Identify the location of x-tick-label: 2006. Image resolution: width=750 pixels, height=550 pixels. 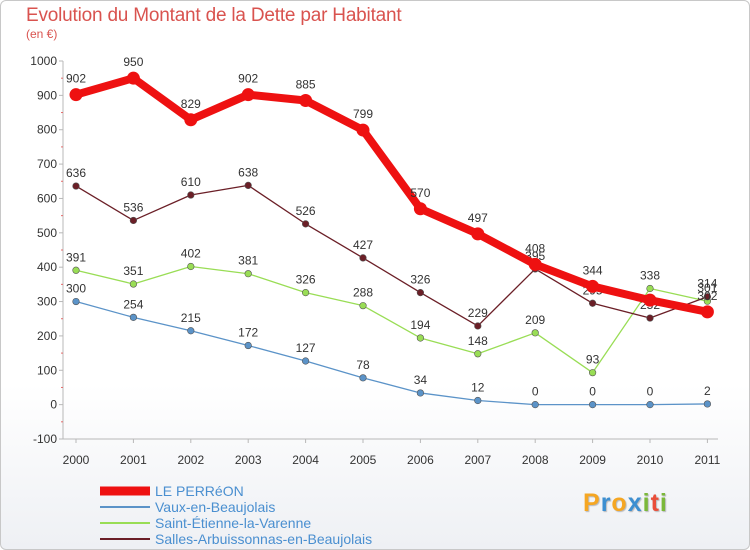
(420, 460).